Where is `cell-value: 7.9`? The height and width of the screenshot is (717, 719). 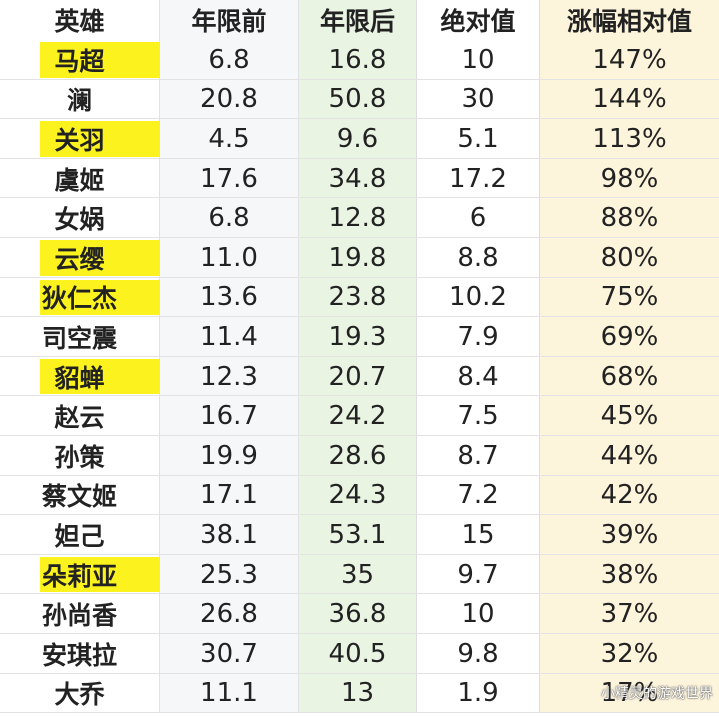 cell-value: 7.9 is located at coordinates (478, 336).